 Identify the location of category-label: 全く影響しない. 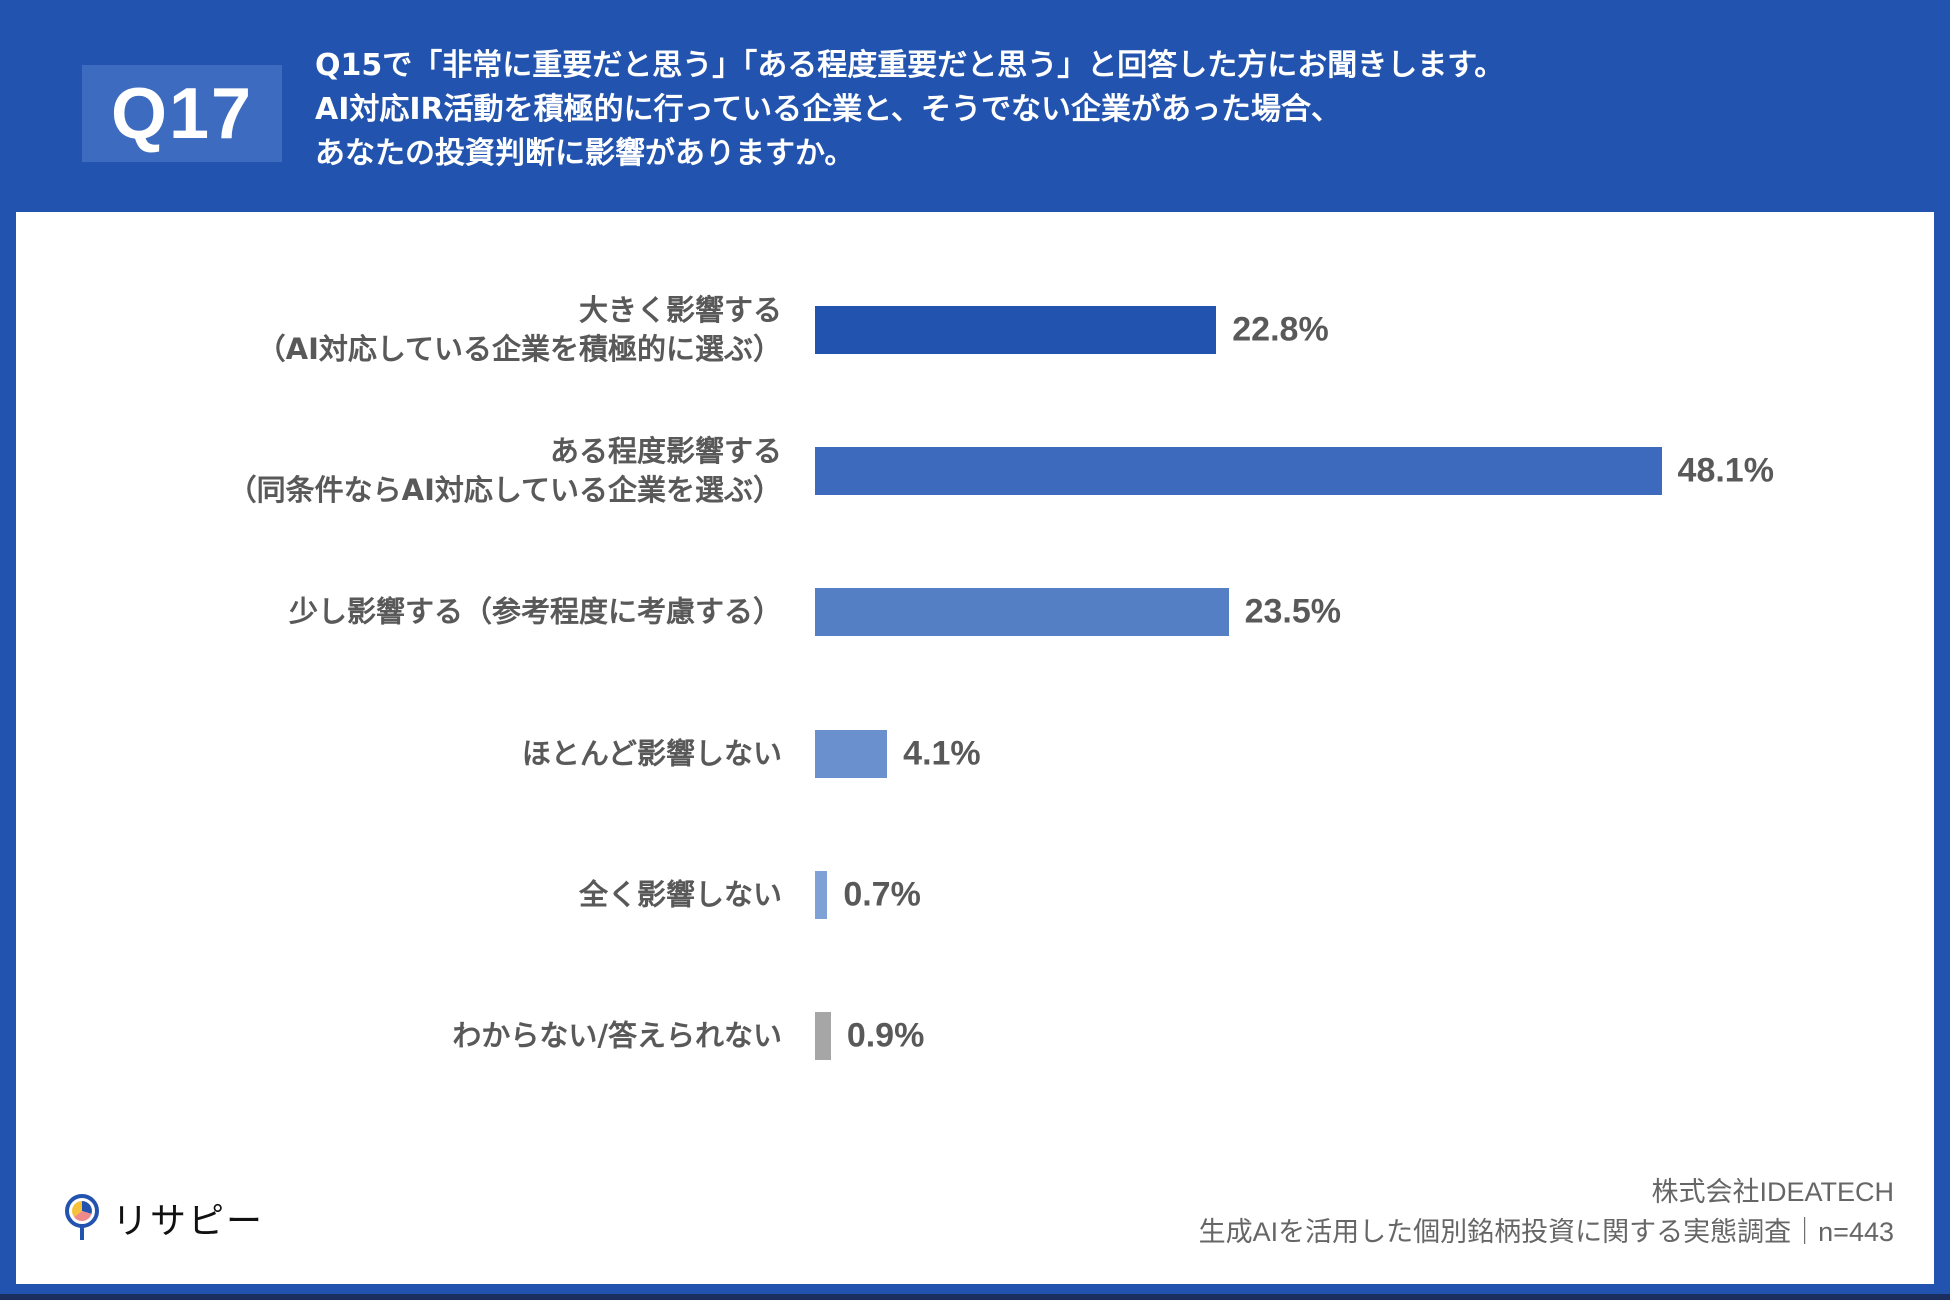
(680, 895).